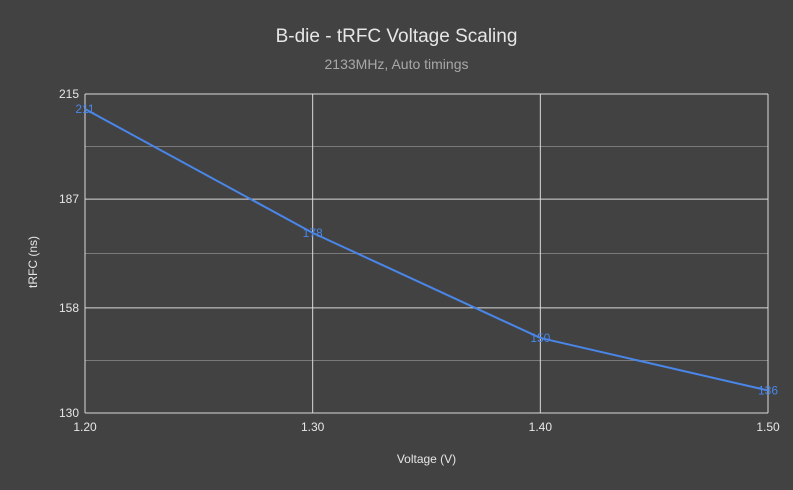  I want to click on data-label: 211, so click(84, 109).